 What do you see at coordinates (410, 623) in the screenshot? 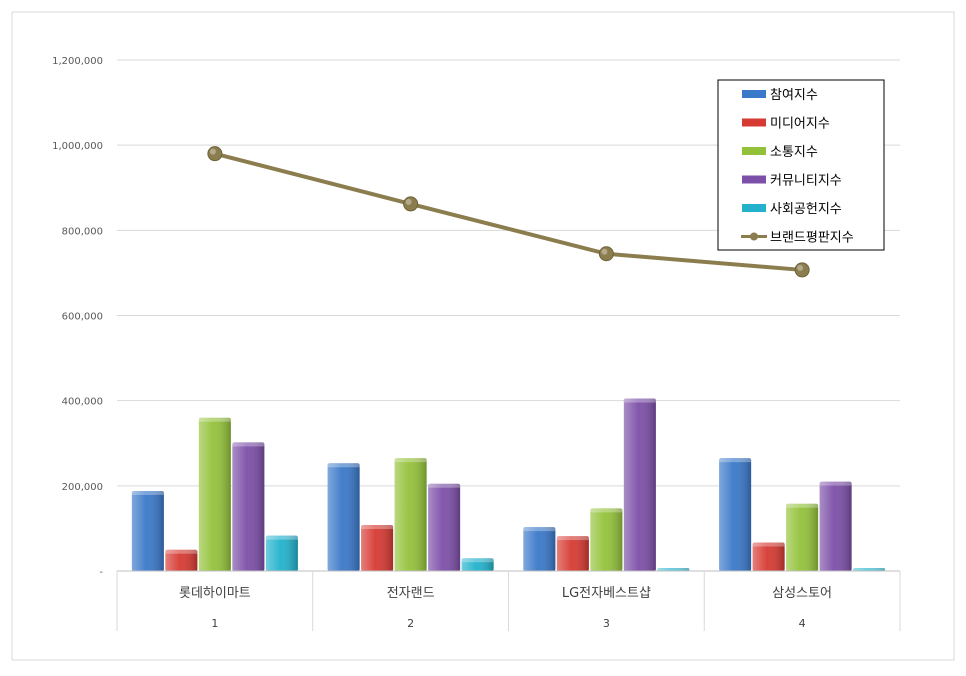
I see `x-index-label: 2` at bounding box center [410, 623].